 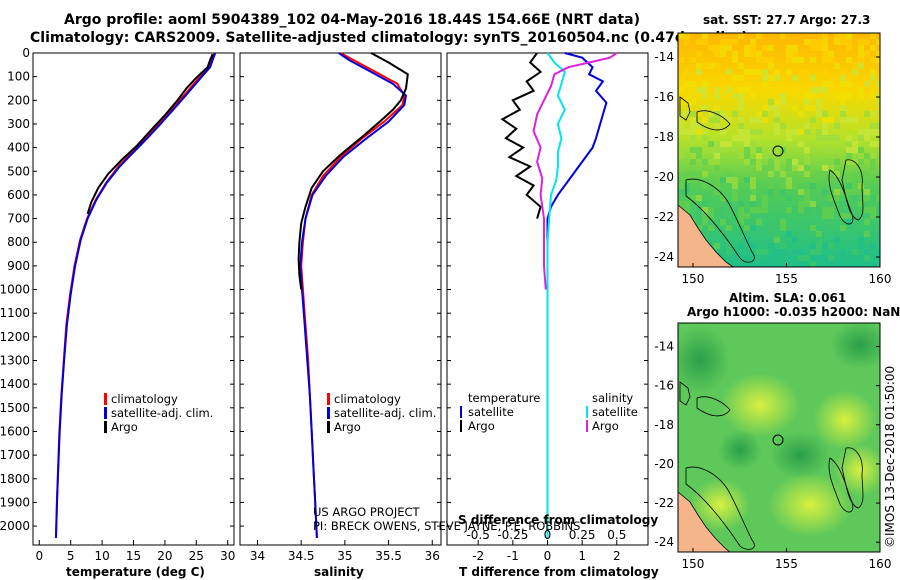 I want to click on sla-high-blob, so click(x=857, y=470).